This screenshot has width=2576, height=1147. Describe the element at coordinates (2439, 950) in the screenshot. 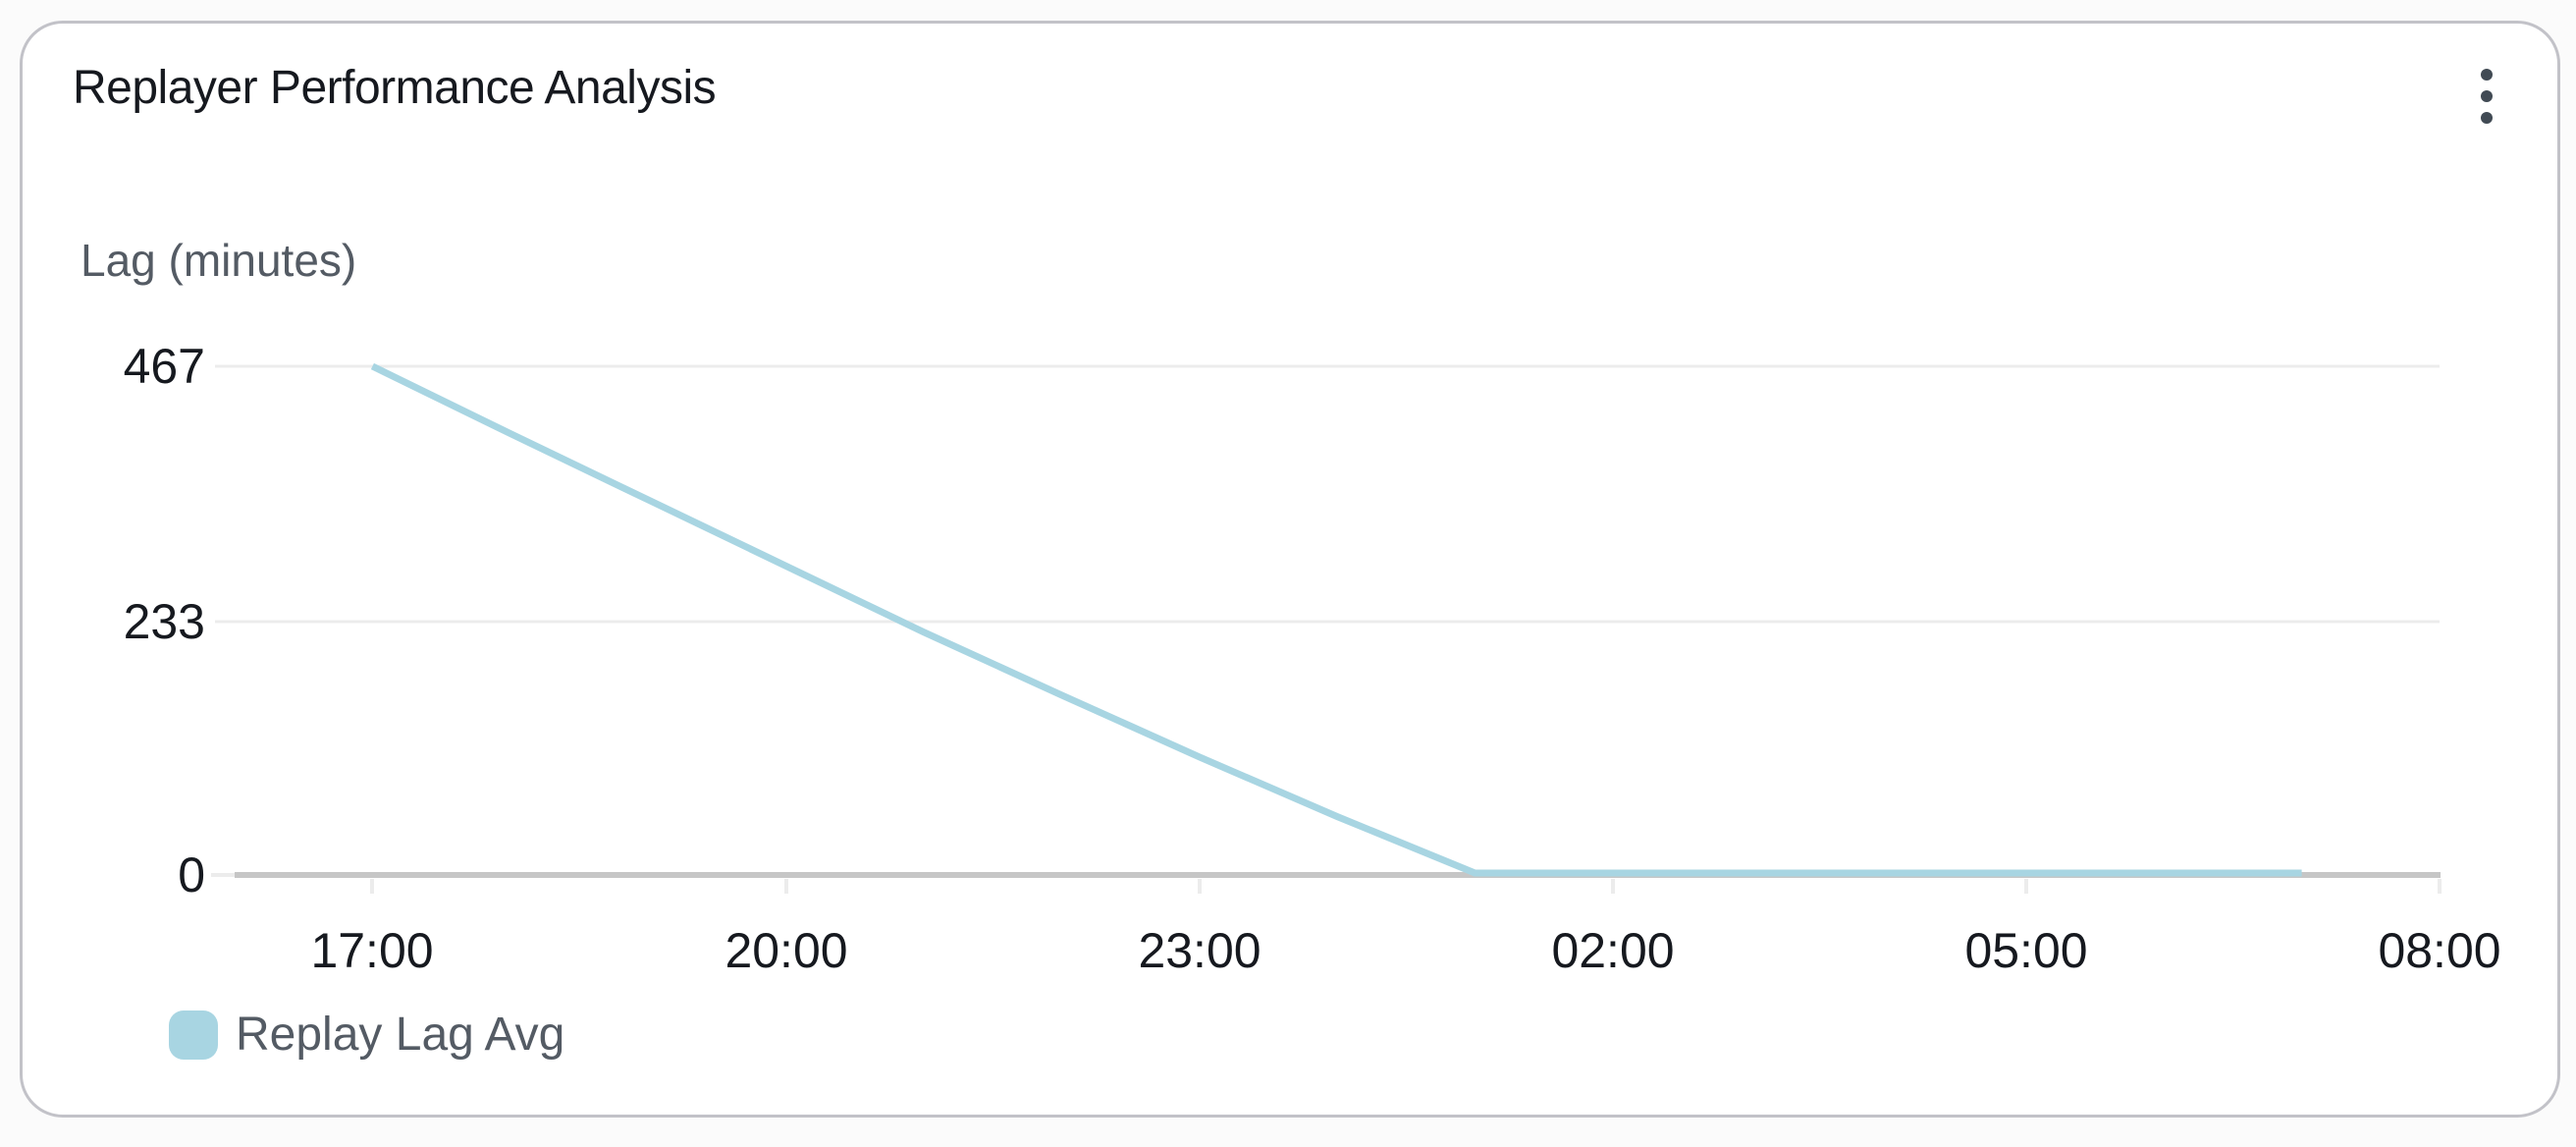

I see `x-tick-label: 08:00` at that location.